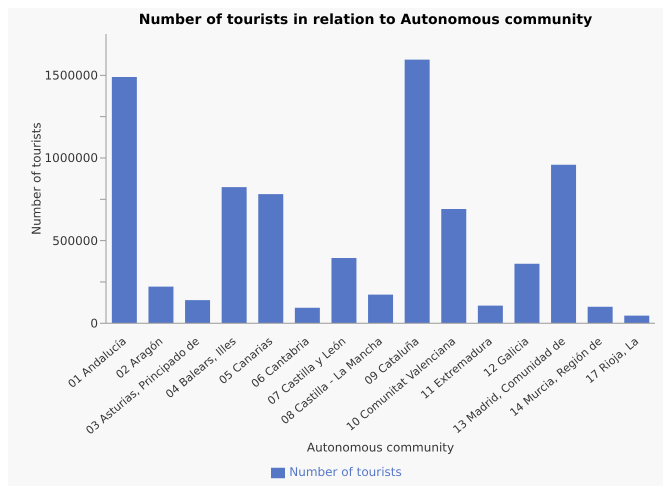 The width and height of the screenshot is (671, 495). Describe the element at coordinates (94, 323) in the screenshot. I see `y-tick-label: 0` at that location.